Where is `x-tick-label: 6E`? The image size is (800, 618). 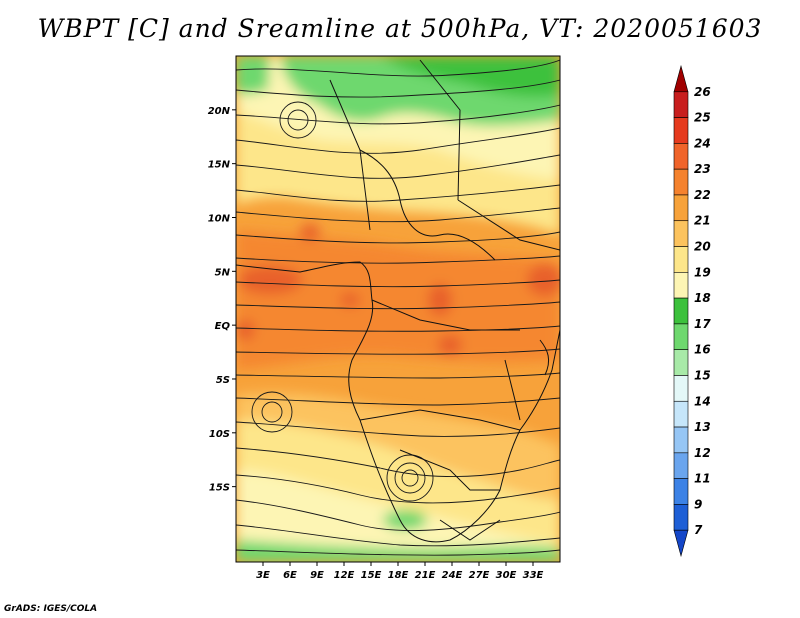
x-tick-label: 6E is located at coordinates (290, 575).